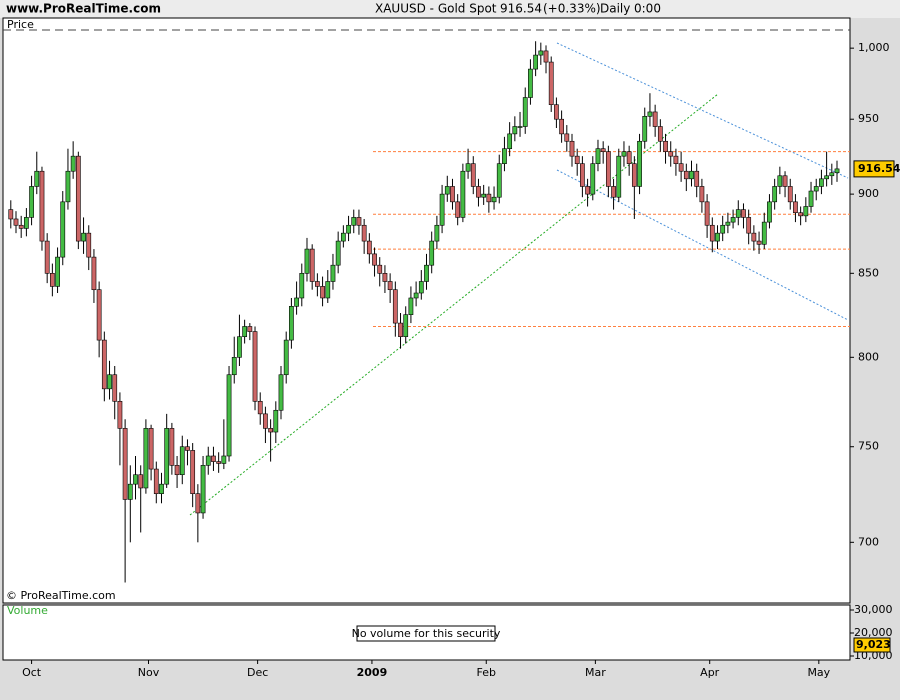  What do you see at coordinates (595, 672) in the screenshot?
I see `x-tick-label: Mar` at bounding box center [595, 672].